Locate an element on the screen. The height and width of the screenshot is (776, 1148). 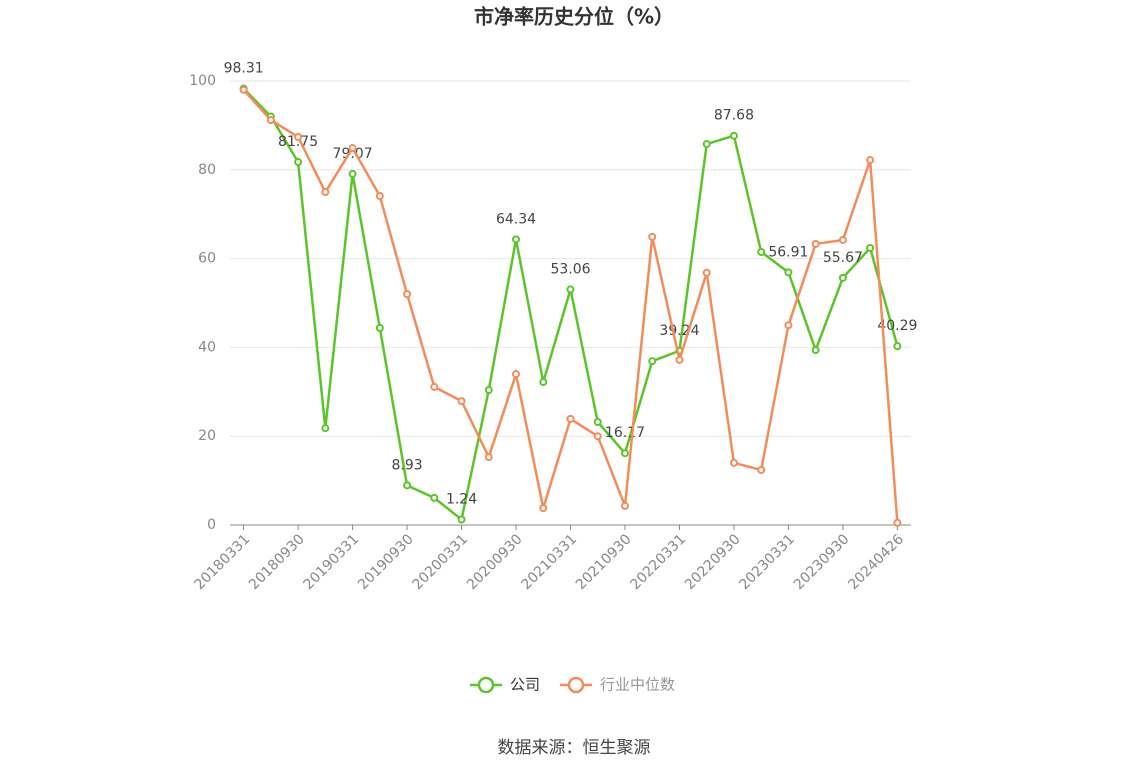
y-tick-label: 100 is located at coordinates (202, 81).